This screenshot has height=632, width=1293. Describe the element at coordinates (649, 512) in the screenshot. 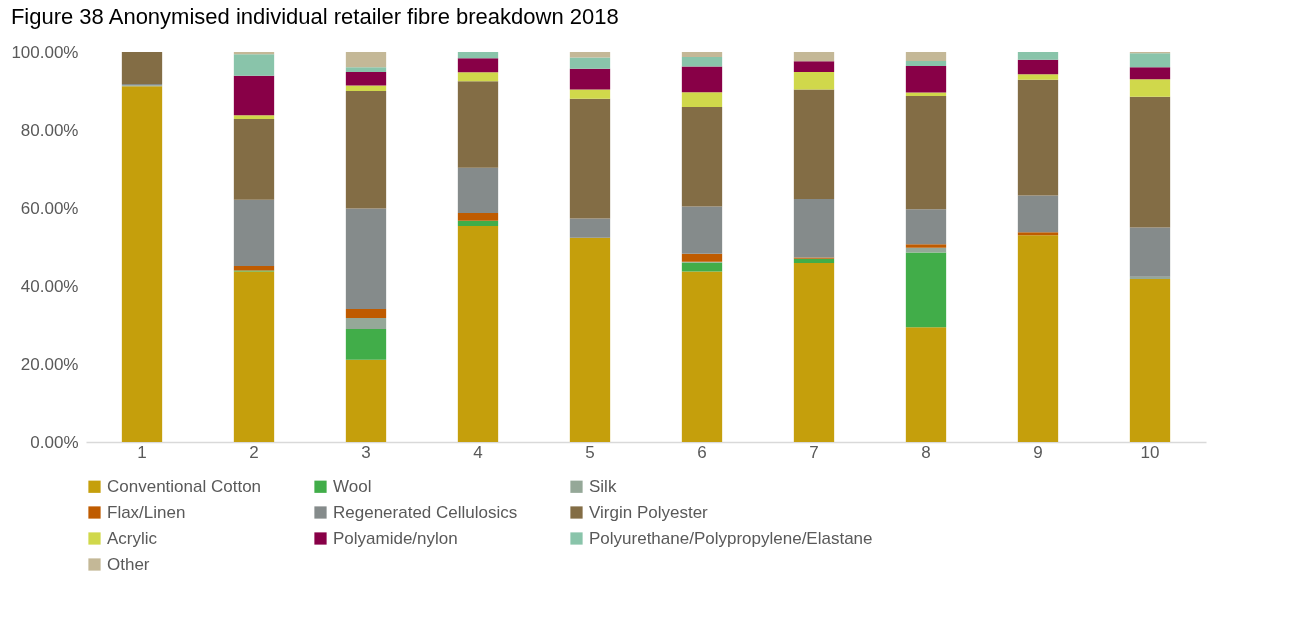

I see `legend-label: Virgin Polyester` at that location.